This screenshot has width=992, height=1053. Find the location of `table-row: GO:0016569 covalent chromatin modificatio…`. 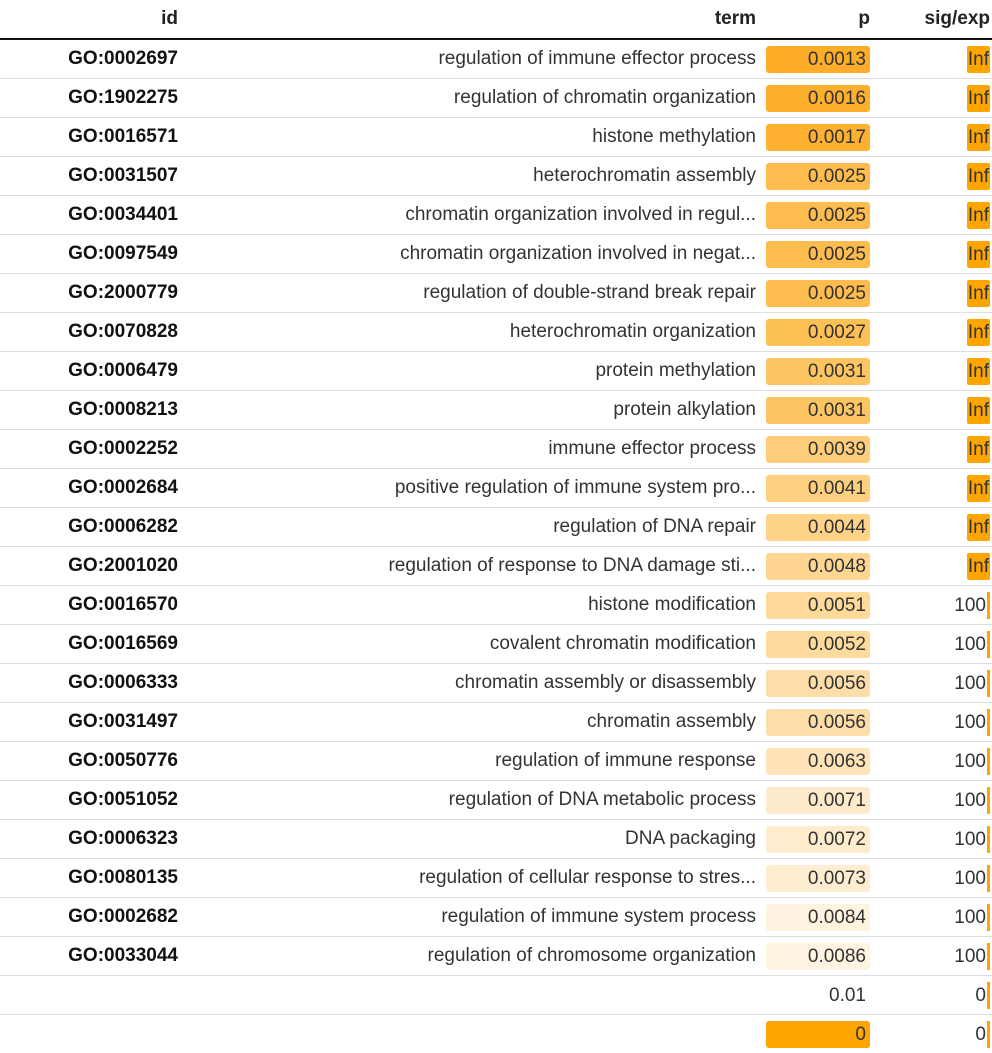

table-row: GO:0016569 covalent chromatin modificatio… is located at coordinates (496, 644).